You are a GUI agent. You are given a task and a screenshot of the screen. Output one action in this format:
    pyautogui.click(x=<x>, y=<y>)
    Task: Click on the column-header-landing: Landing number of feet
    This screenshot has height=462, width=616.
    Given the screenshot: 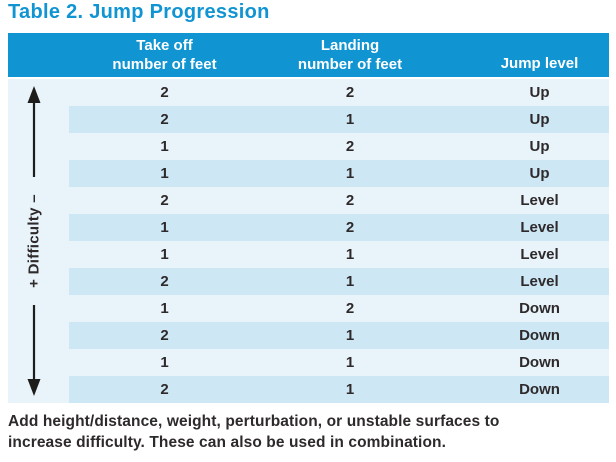 What is the action you would take?
    pyautogui.click(x=350, y=55)
    